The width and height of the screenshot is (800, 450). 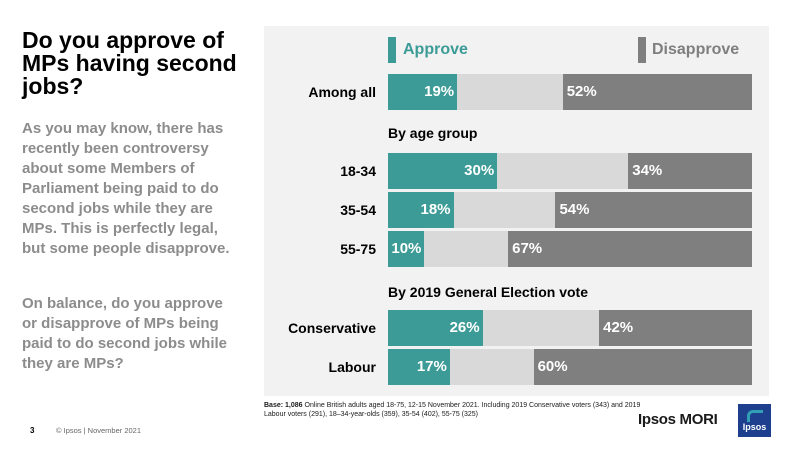 What do you see at coordinates (294, 405) in the screenshot?
I see `footnote-base-value: 1,086` at bounding box center [294, 405].